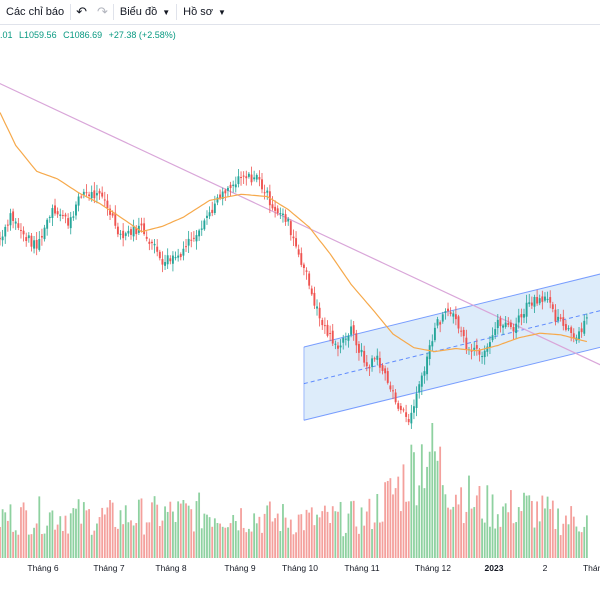 This screenshot has width=600, height=600. What do you see at coordinates (142, 35) in the screenshot?
I see `ohlc-change: +27.38 (+2.58%)` at bounding box center [142, 35].